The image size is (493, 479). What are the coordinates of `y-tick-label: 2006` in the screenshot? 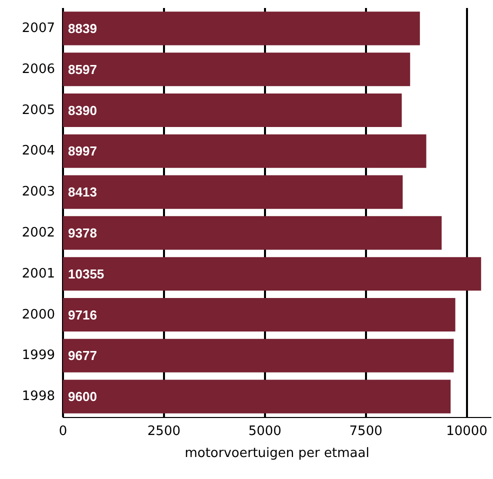 It's located at (38, 69).